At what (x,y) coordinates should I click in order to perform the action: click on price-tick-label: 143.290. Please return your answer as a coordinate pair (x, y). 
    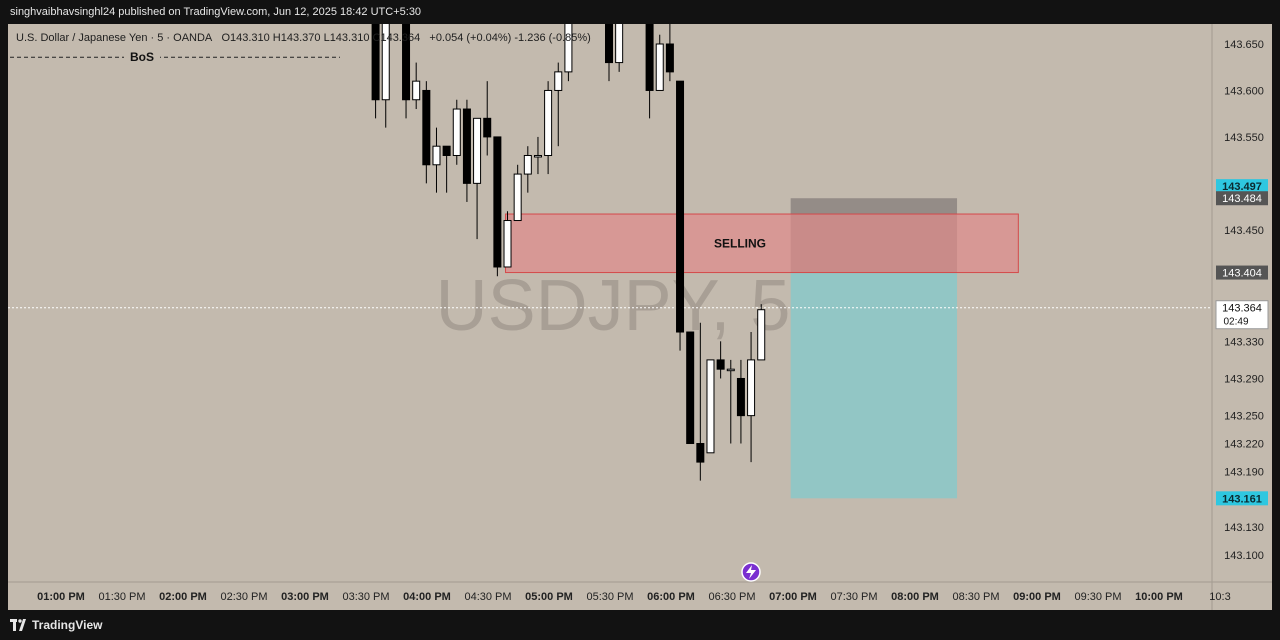
    Looking at the image, I should click on (1244, 379).